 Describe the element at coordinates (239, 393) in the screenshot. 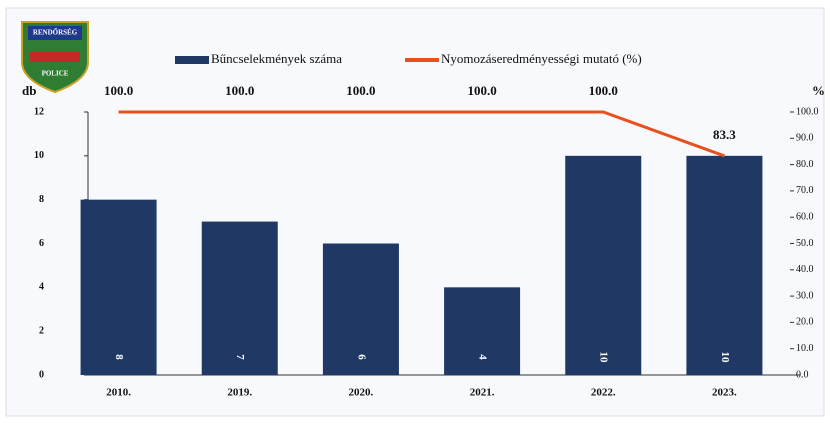

I see `x-tick-label: 2019.` at that location.